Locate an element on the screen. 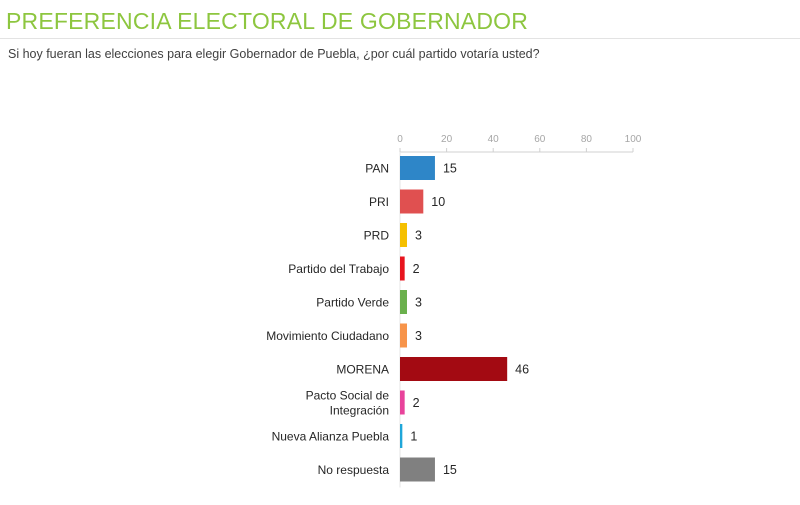 This screenshot has height=505, width=800. category-label: Partido Verde is located at coordinates (352, 303).